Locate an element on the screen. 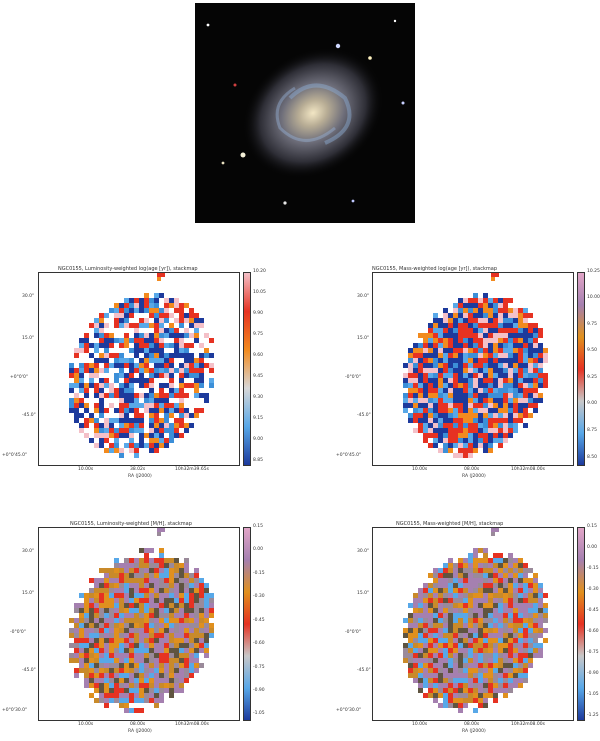 This screenshot has height=741, width=600. cbar-tick: -0.75 is located at coordinates (593, 652).